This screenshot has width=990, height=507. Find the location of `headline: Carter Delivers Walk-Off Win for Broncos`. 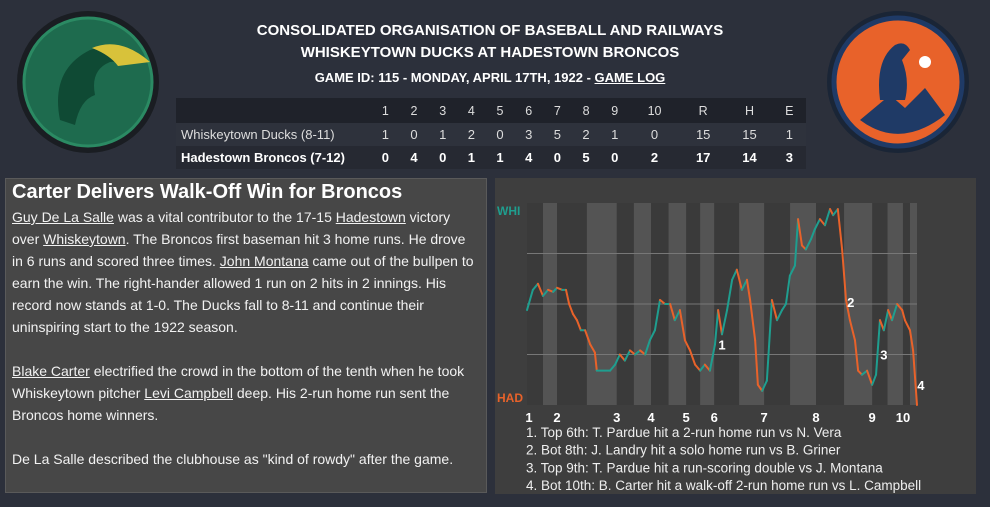

headline: Carter Delivers Walk-Off Win for Broncos is located at coordinates (207, 192).